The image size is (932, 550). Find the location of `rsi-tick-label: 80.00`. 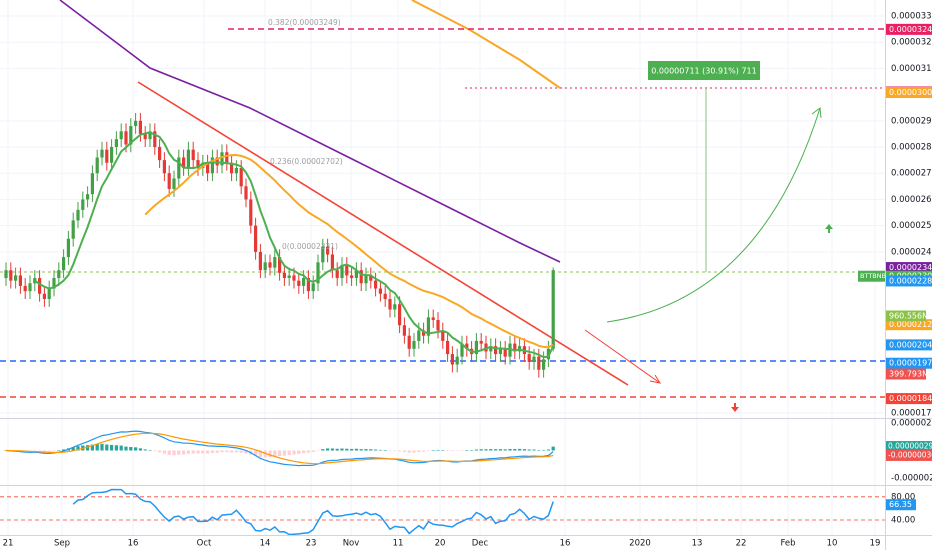

rsi-tick-label: 80.00 is located at coordinates (903, 497).